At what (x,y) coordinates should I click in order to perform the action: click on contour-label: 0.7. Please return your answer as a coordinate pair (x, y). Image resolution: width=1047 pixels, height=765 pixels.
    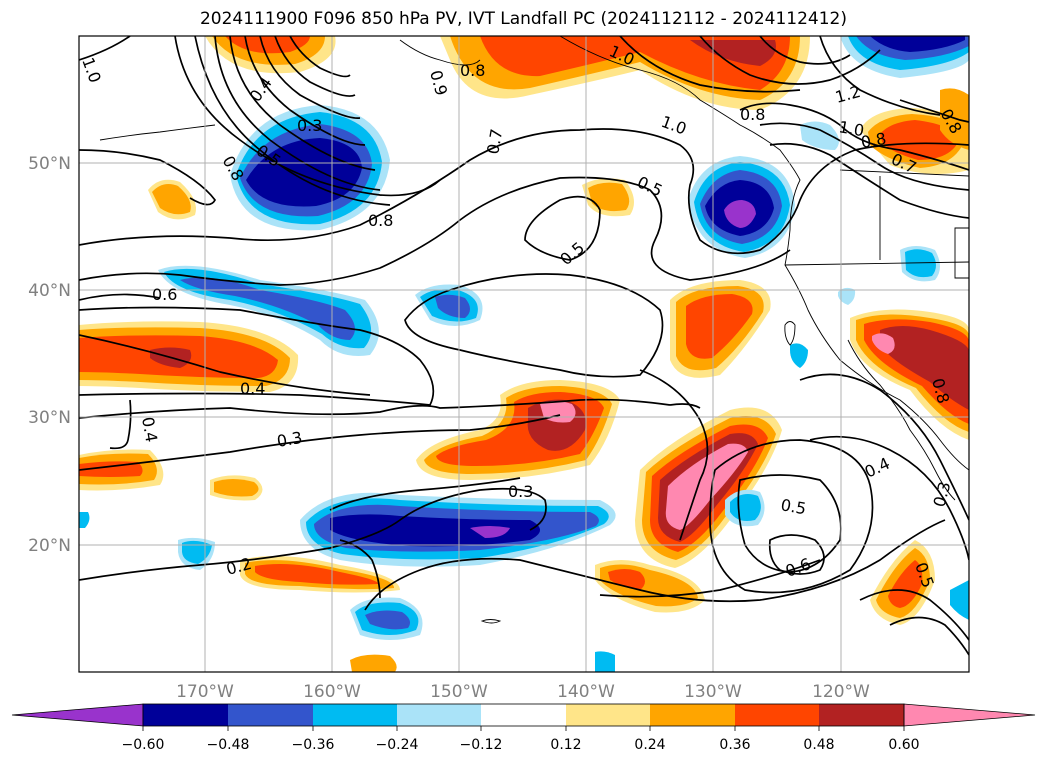
    Looking at the image, I should click on (494, 141).